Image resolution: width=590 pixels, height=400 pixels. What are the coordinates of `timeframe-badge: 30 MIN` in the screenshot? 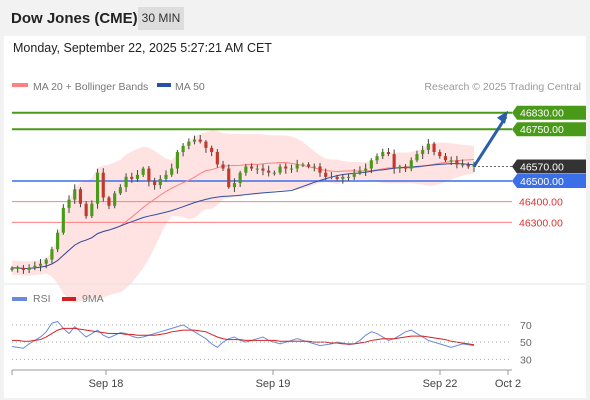 It's located at (161, 18).